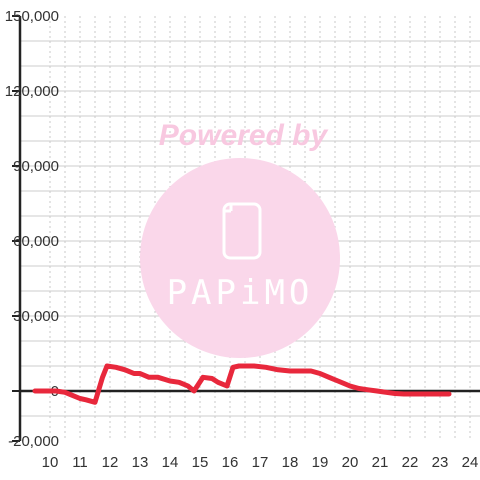 This screenshot has width=480, height=480. Describe the element at coordinates (50, 462) in the screenshot. I see `x-tick-label: 10` at that location.